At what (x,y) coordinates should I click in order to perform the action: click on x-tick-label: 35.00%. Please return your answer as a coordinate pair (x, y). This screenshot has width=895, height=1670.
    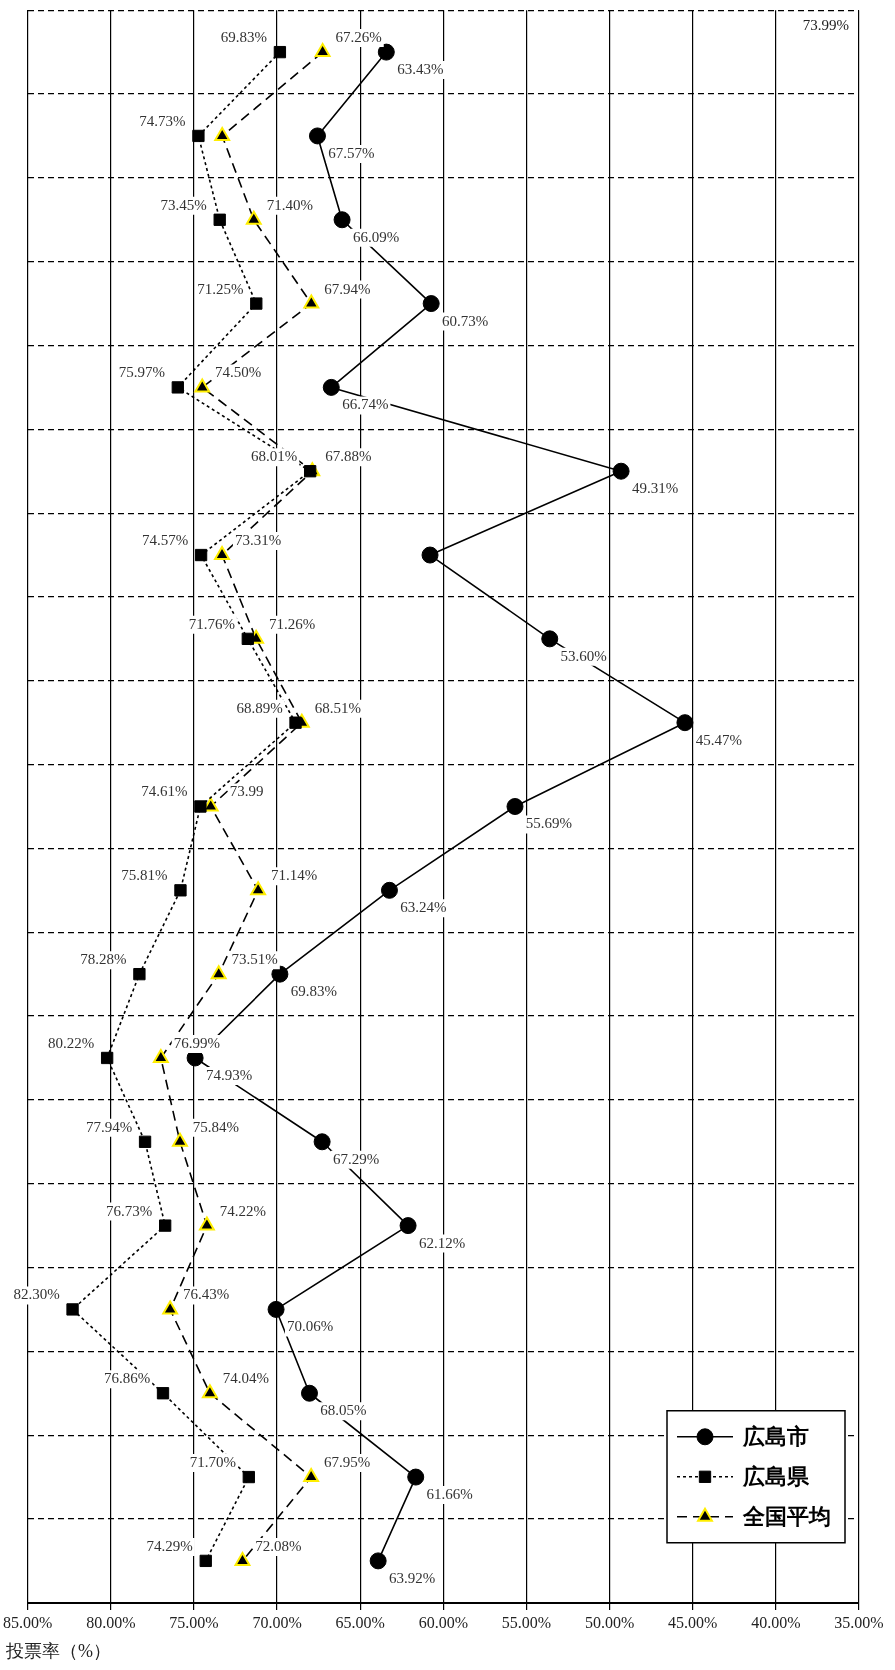
    Looking at the image, I should click on (859, 1622).